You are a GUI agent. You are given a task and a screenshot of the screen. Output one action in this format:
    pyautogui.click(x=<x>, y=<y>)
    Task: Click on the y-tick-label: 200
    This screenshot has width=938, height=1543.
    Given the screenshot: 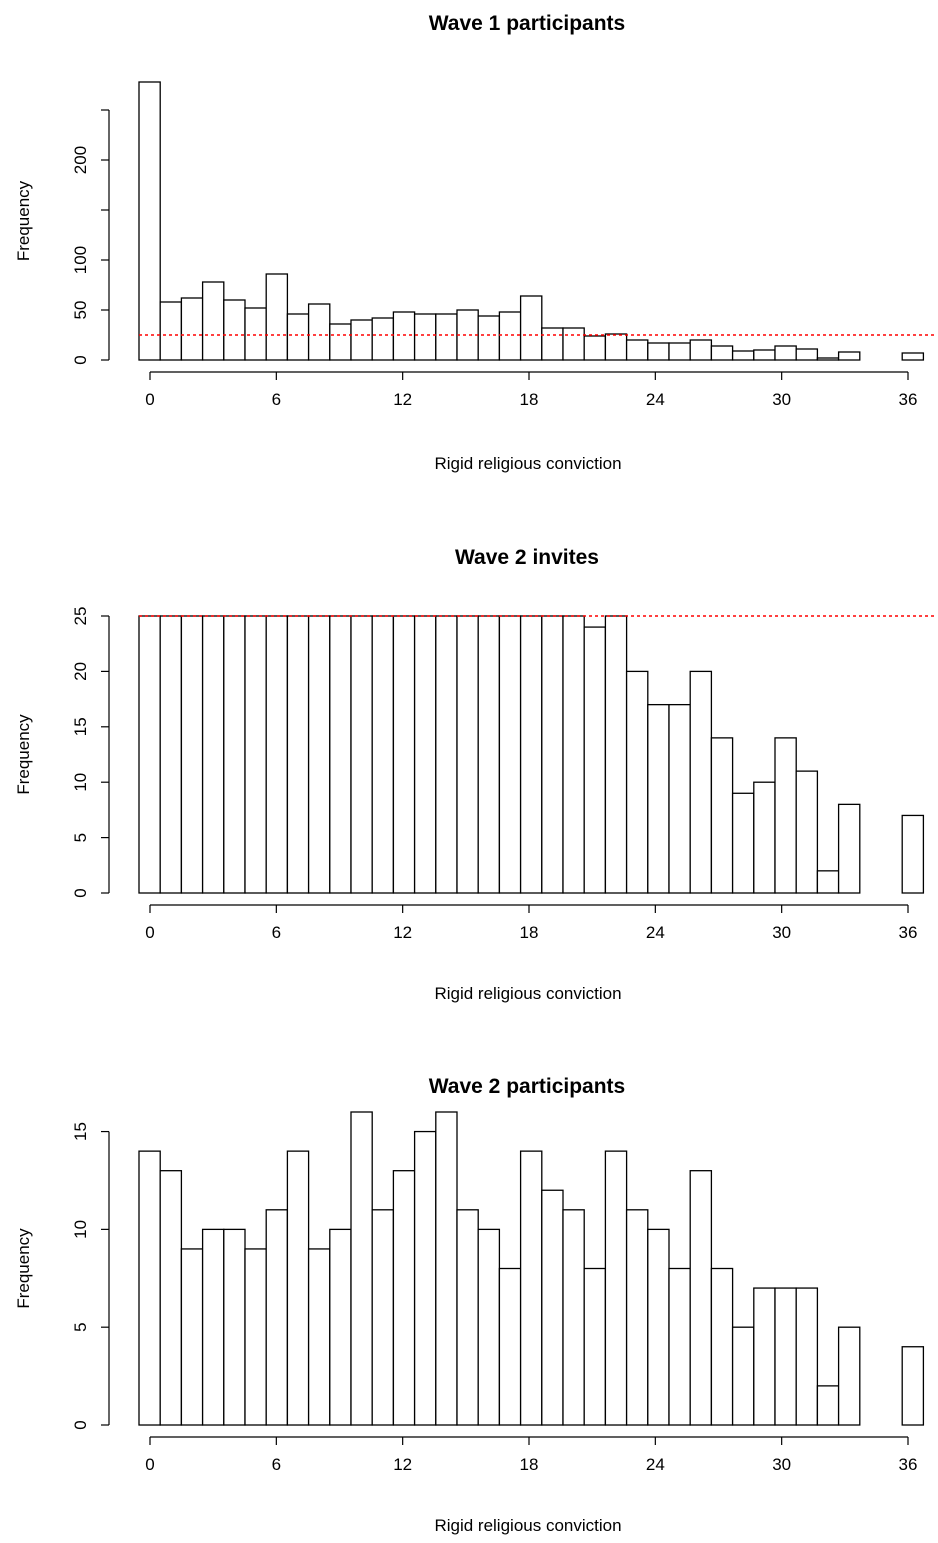 What is the action you would take?
    pyautogui.click(x=80, y=160)
    